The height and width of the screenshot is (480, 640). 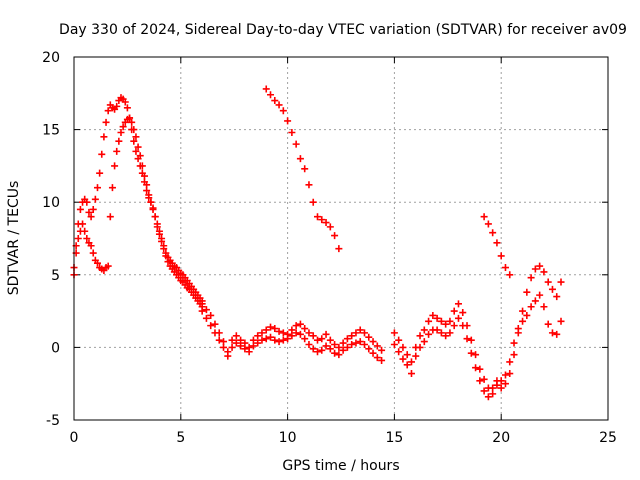 I want to click on x-tick-label: 5, so click(x=180, y=438).